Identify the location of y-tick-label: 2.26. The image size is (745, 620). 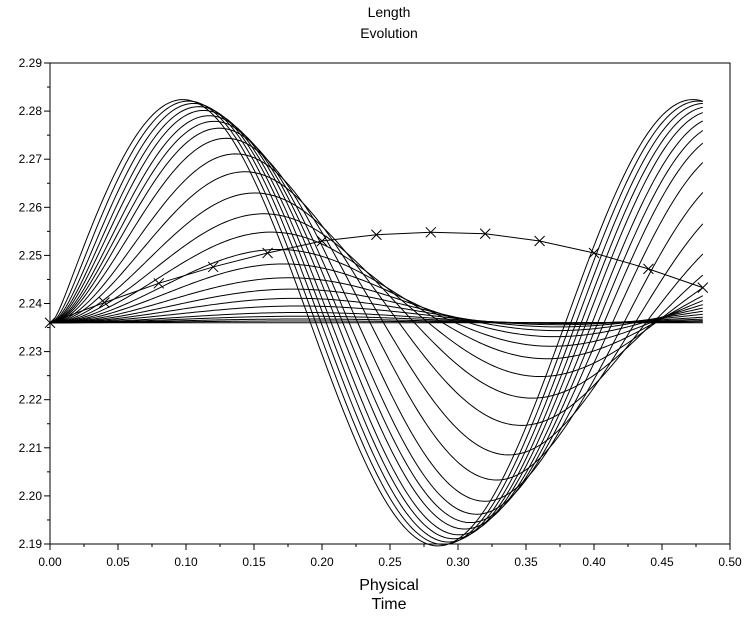
(31, 207).